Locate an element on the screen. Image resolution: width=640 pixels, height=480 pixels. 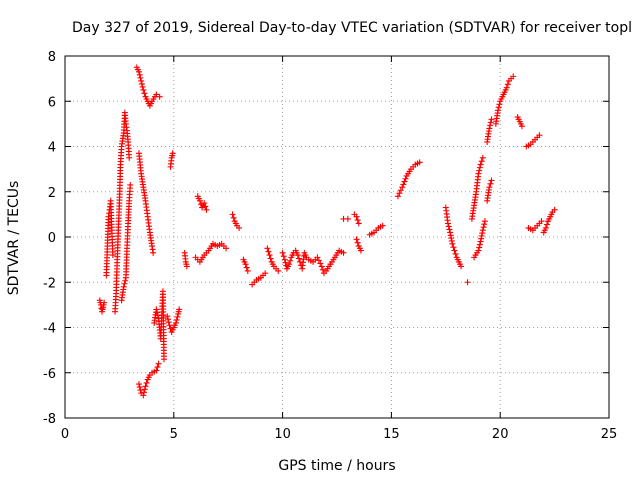
x-tick-label: 25 is located at coordinates (609, 434).